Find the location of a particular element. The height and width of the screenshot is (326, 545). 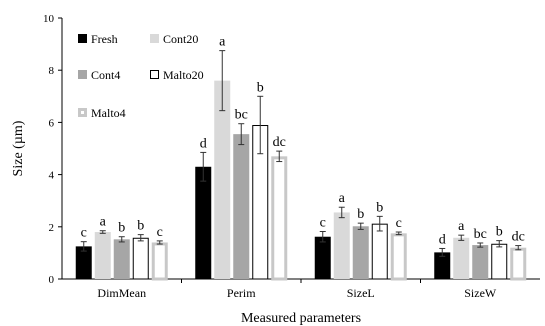

bar-cont20-sizel is located at coordinates (341, 245).